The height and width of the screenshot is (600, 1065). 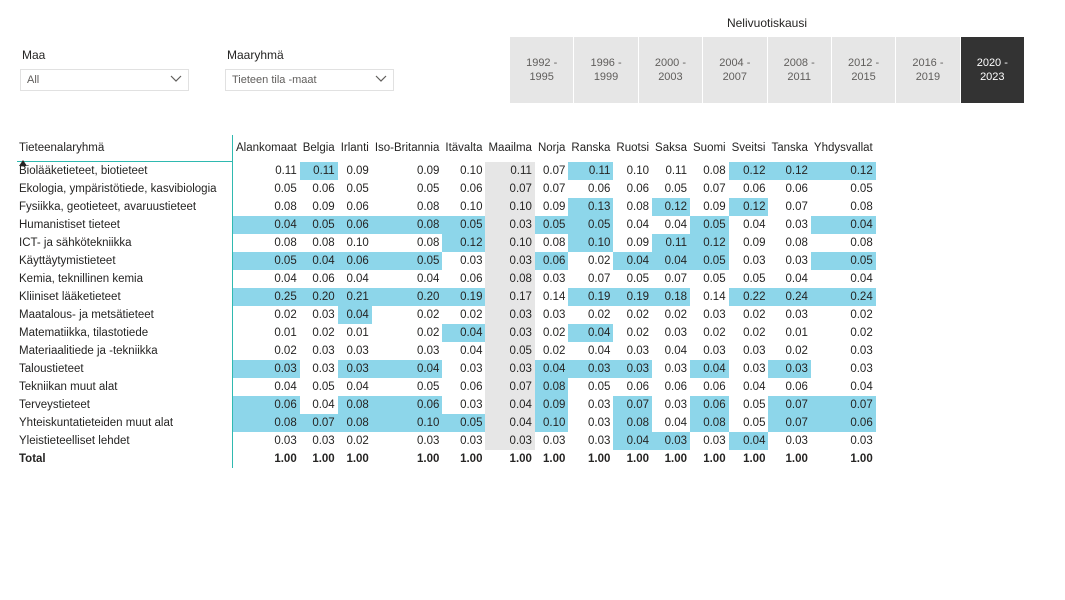 What do you see at coordinates (709, 148) in the screenshot?
I see `column-header: Suomi` at bounding box center [709, 148].